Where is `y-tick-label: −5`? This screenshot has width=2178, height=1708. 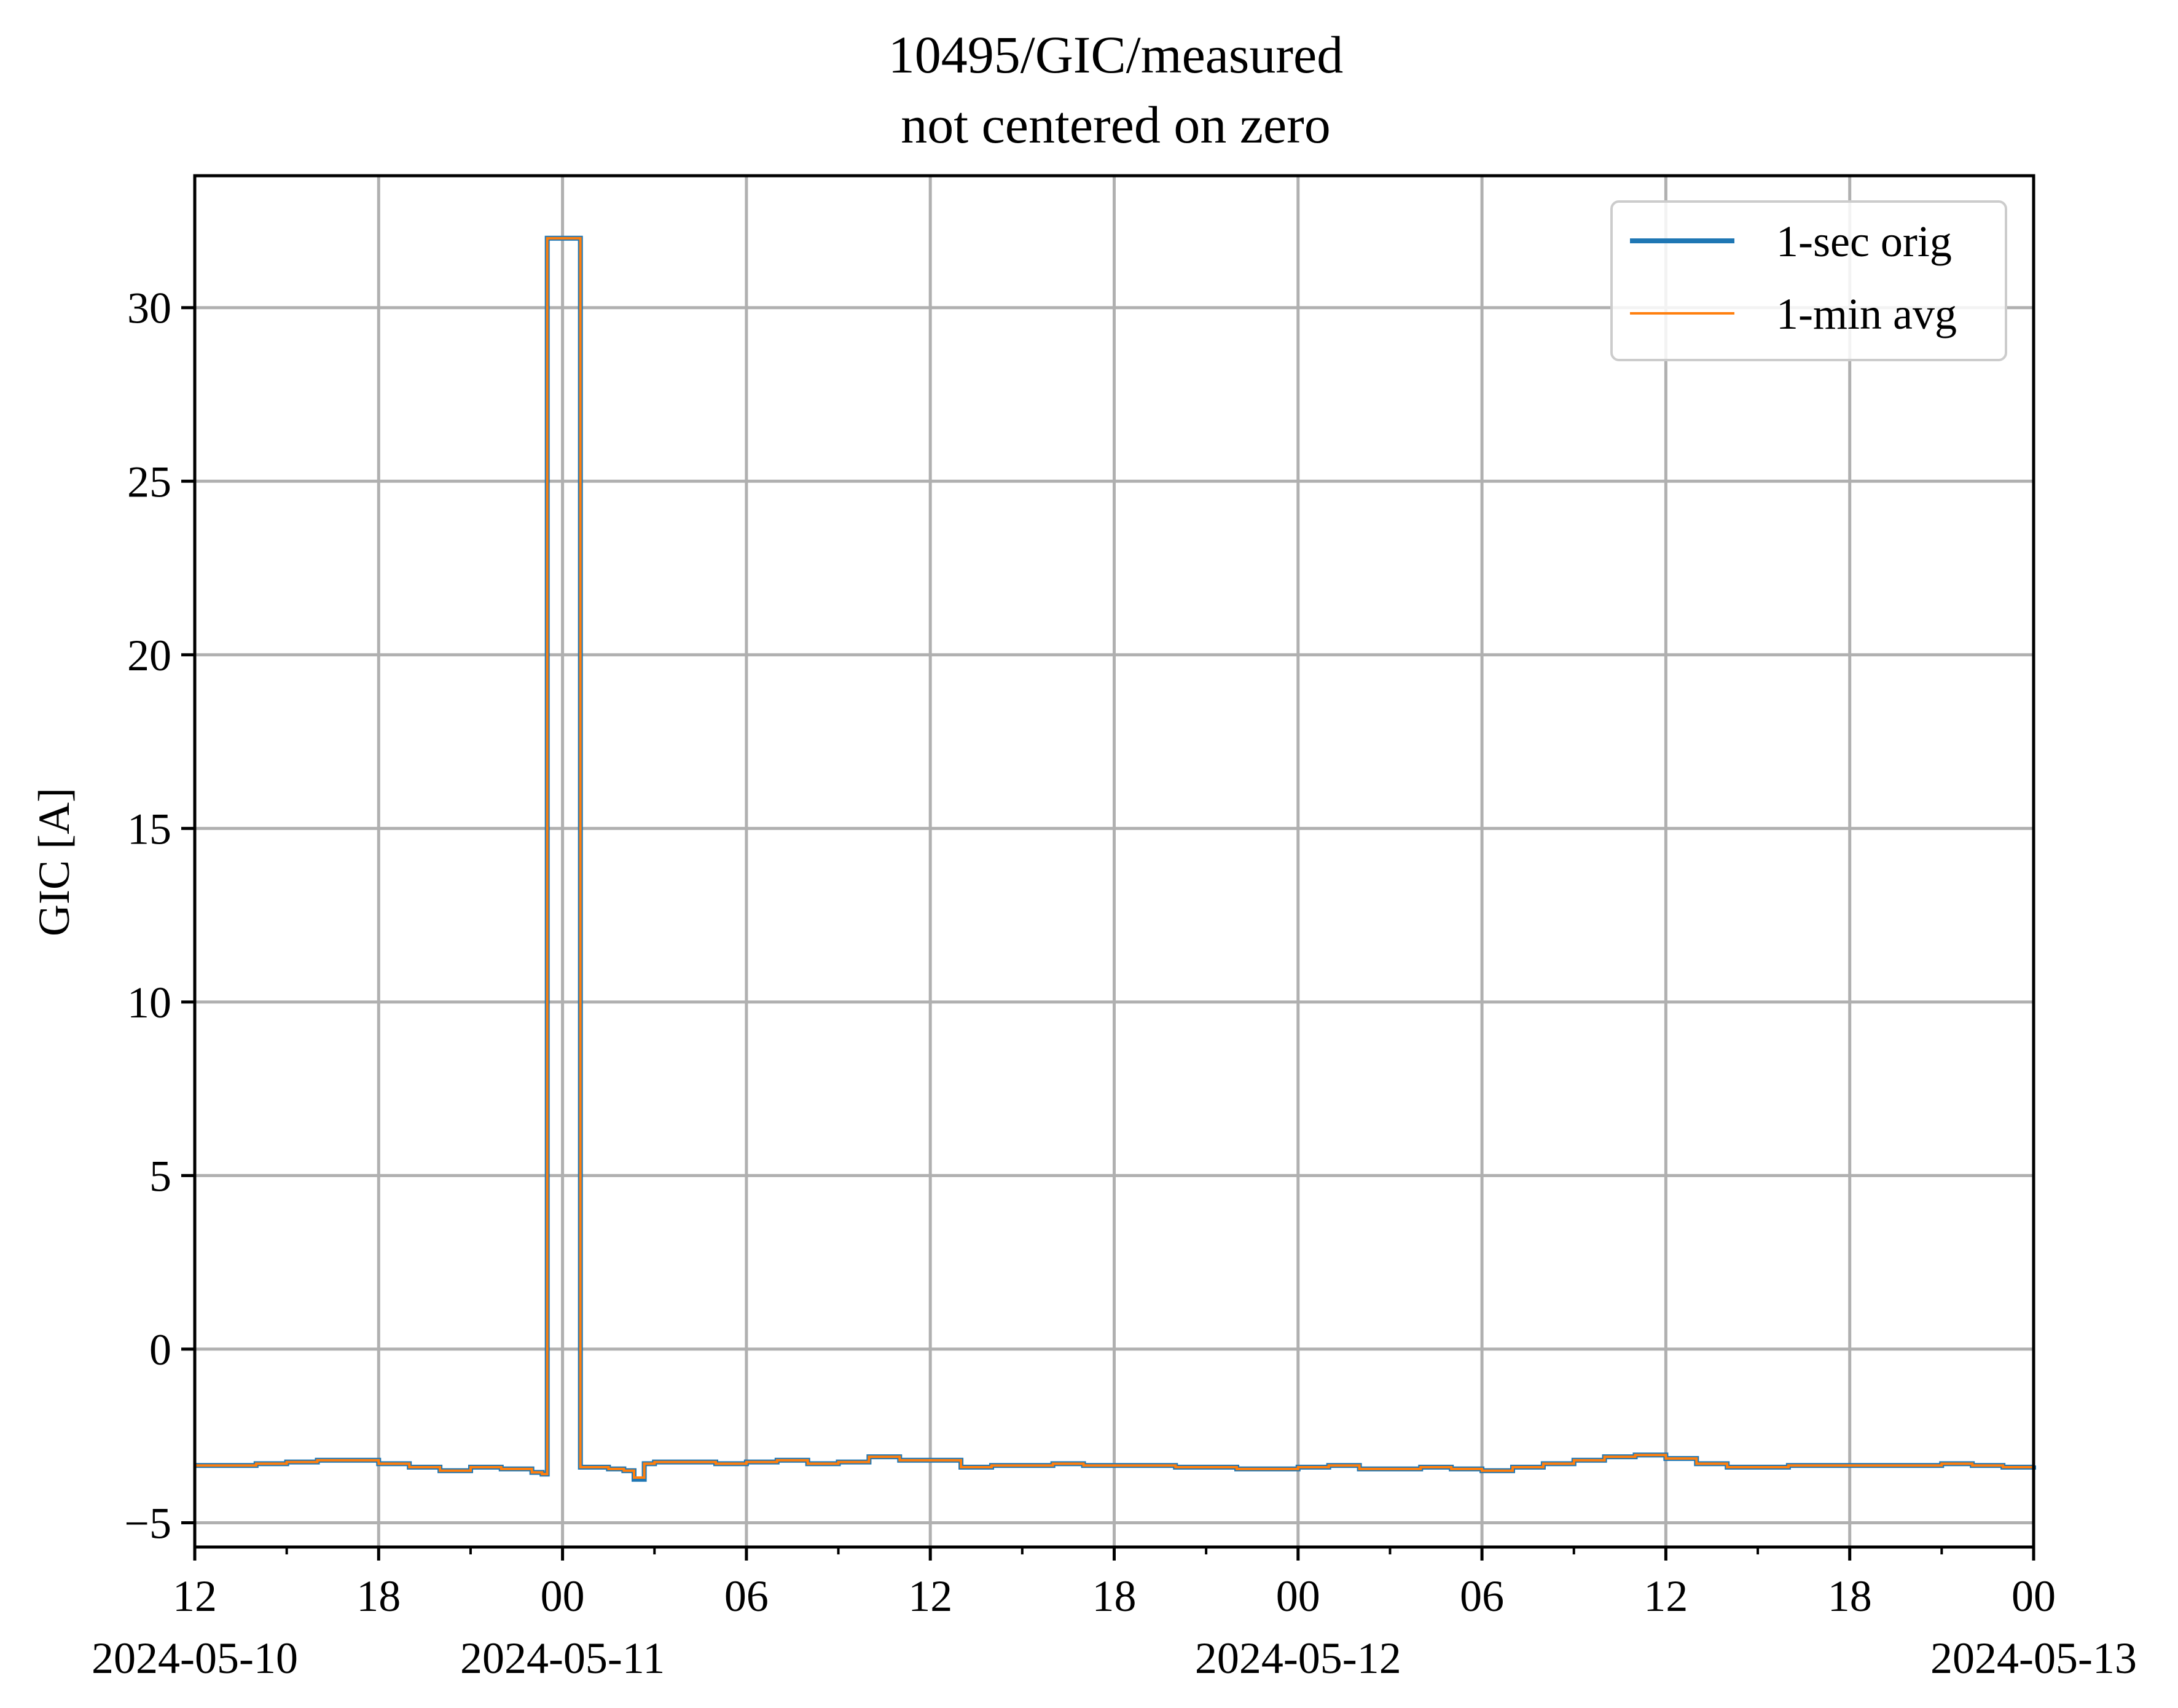
y-tick-label: −5 is located at coordinates (147, 1523).